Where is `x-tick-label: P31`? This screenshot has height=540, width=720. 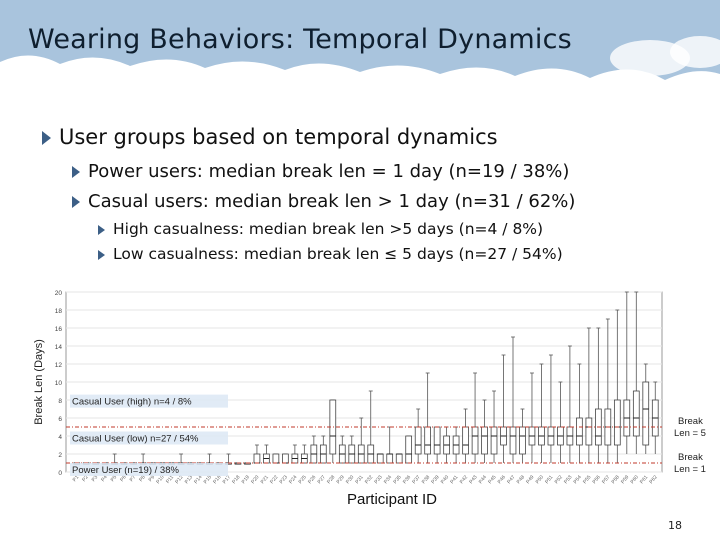
x-tick-label: P31 is located at coordinates (359, 479).